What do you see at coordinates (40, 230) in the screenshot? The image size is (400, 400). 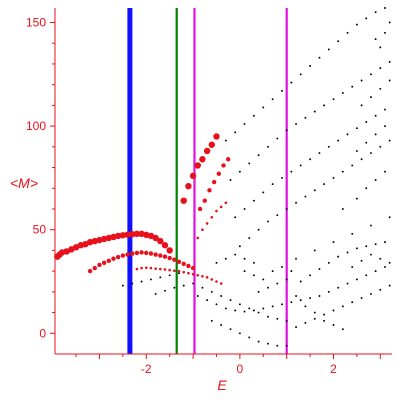 I see `y-tick-label: 50` at bounding box center [40, 230].